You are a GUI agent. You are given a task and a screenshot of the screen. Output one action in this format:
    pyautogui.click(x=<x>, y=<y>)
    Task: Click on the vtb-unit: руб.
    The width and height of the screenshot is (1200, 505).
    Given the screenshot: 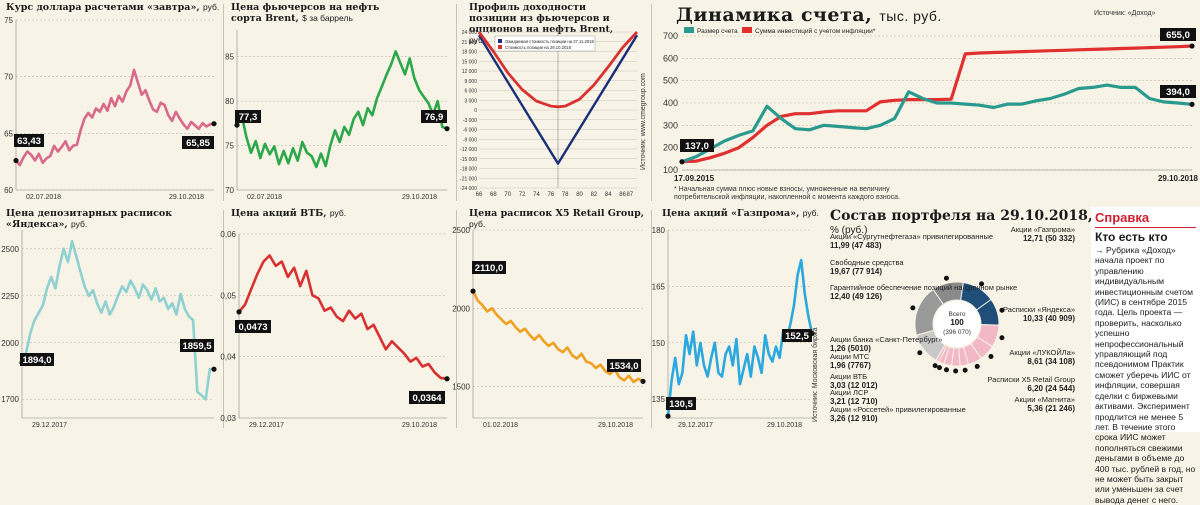 What is the action you would take?
    pyautogui.click(x=338, y=213)
    